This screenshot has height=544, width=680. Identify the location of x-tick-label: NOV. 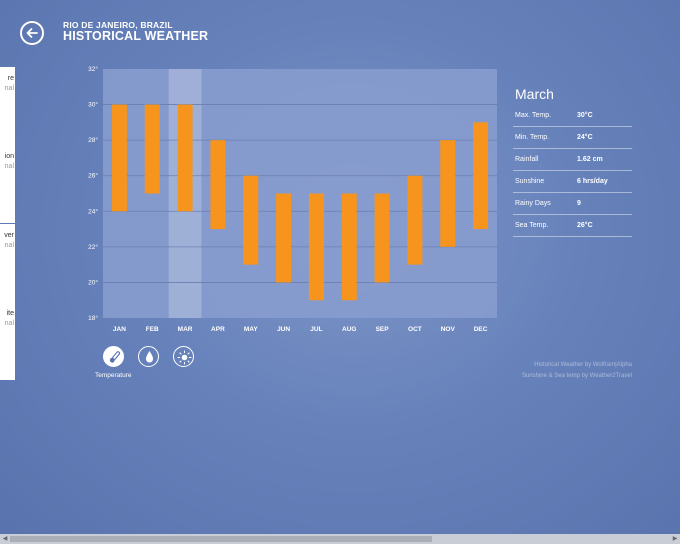
(448, 329).